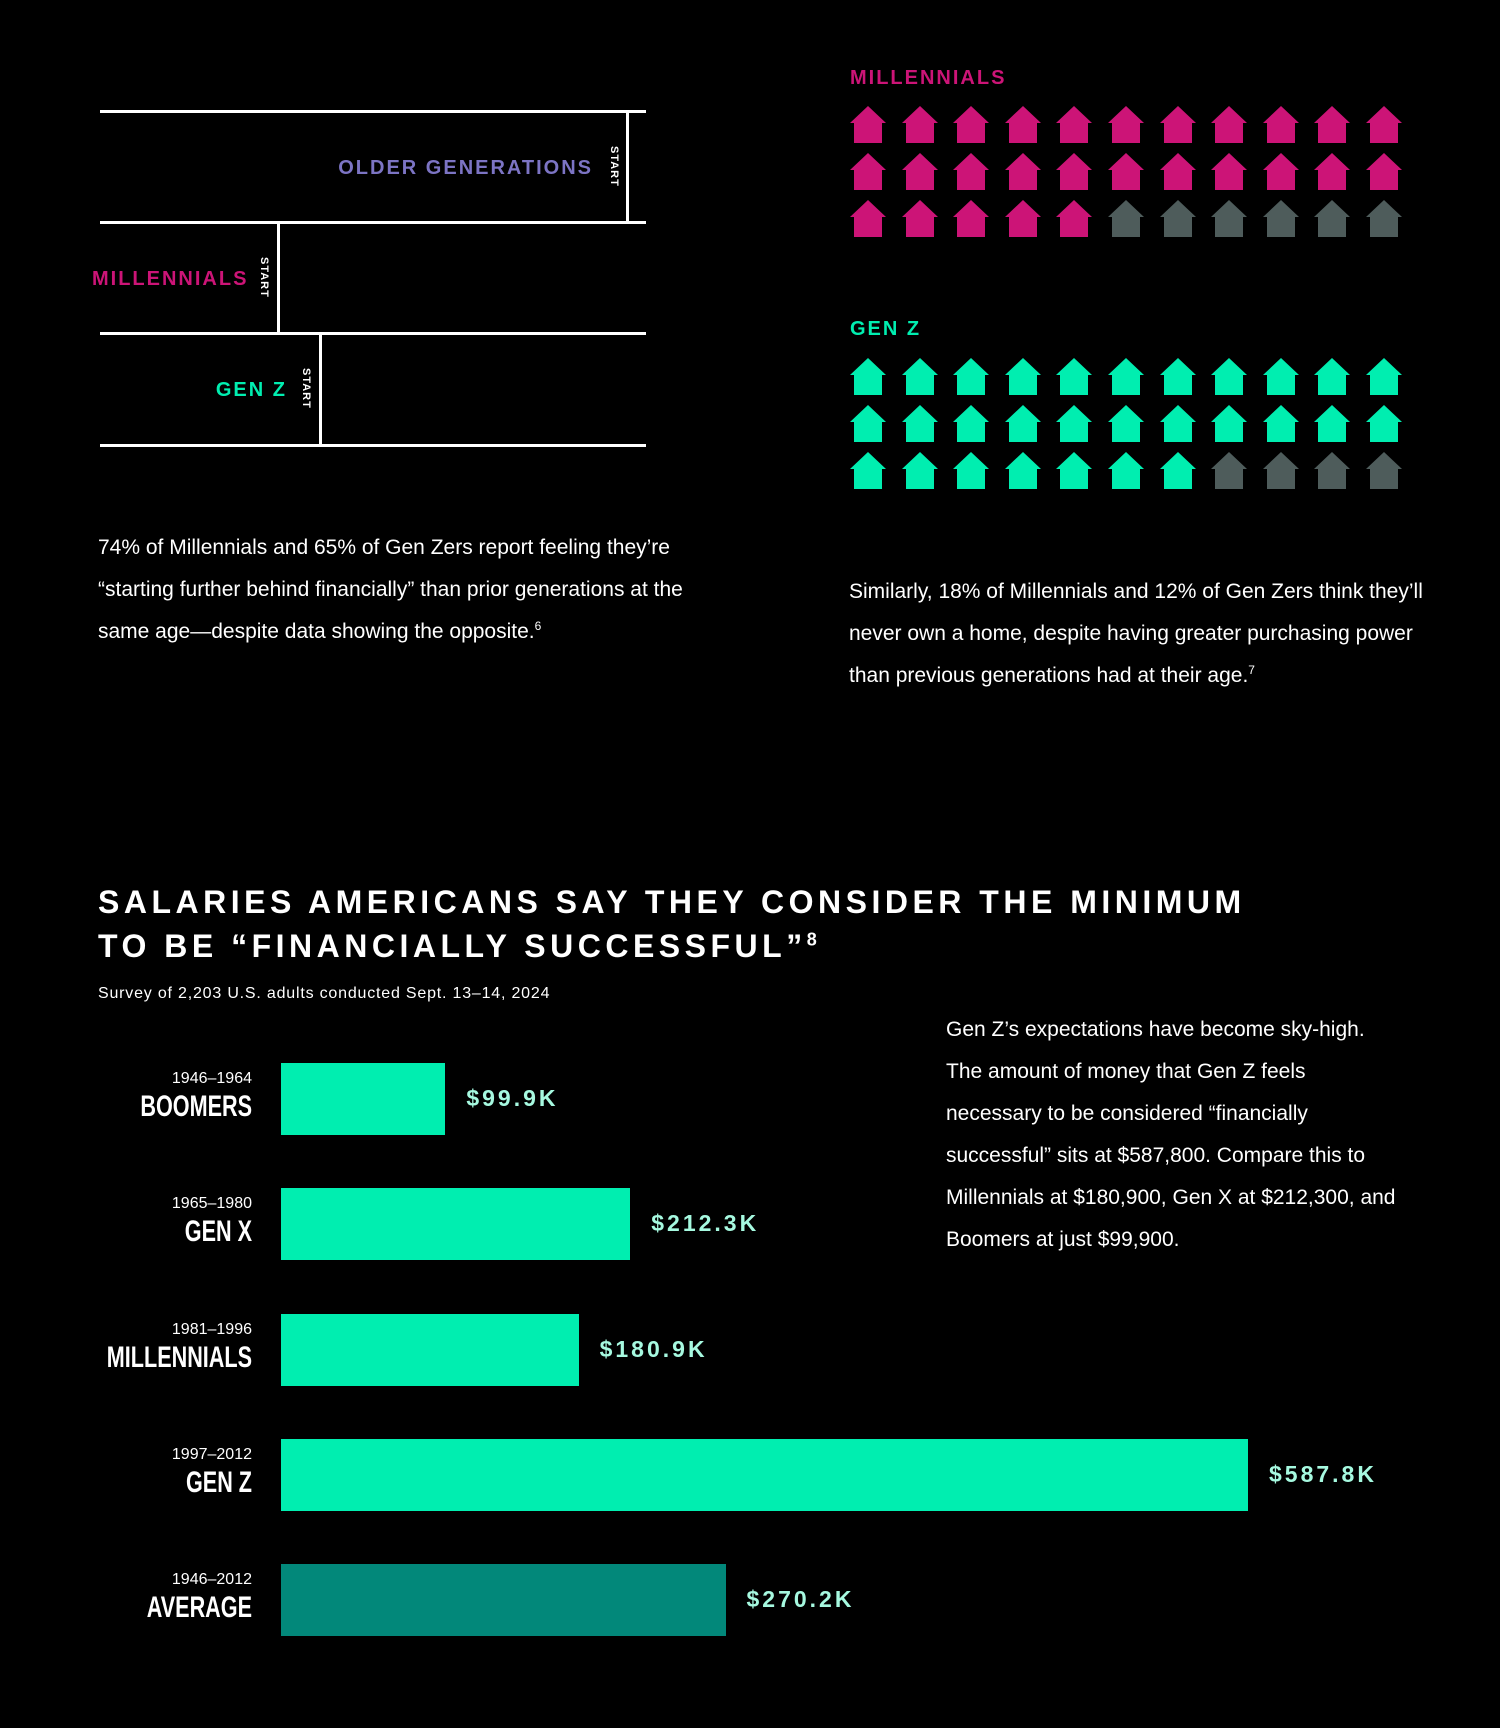 The width and height of the screenshot is (1500, 1728). I want to click on bar-value-label: $212.3K, so click(705, 1223).